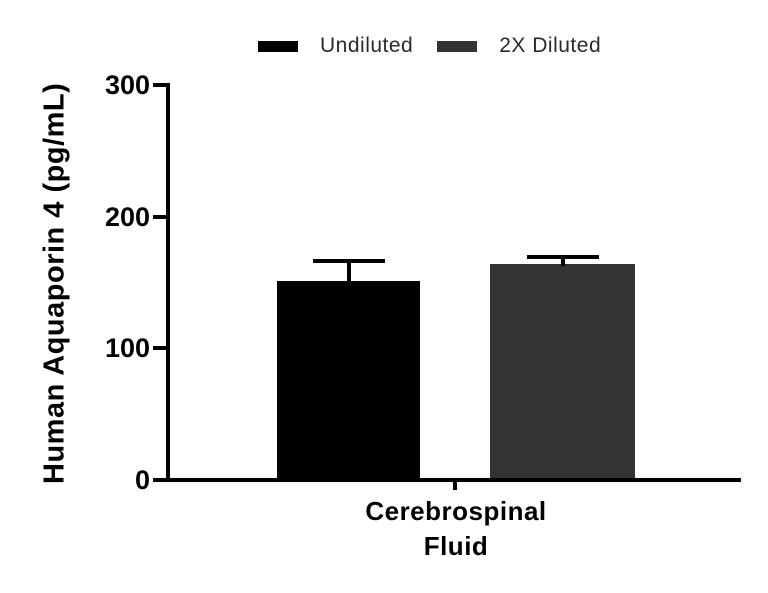  Describe the element at coordinates (142, 480) in the screenshot. I see `y-tick-label-0: 0` at that location.